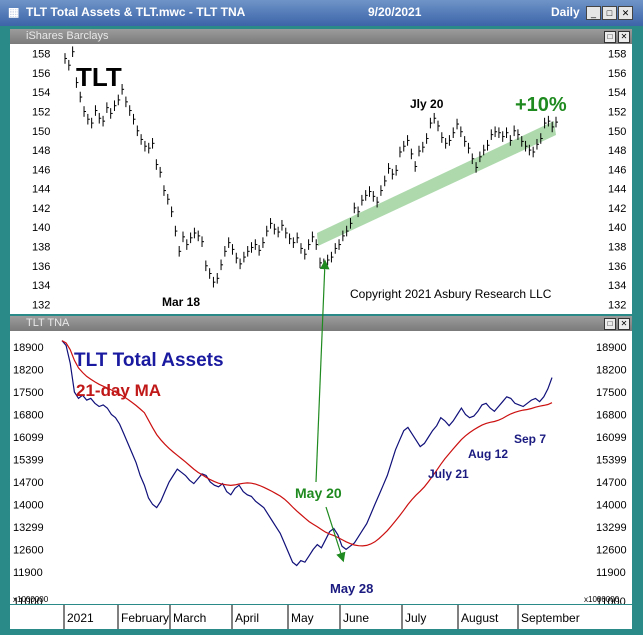 Image resolution: width=643 pixels, height=635 pixels. What do you see at coordinates (427, 104) in the screenshot?
I see `high-date-label: Jly 20` at bounding box center [427, 104].